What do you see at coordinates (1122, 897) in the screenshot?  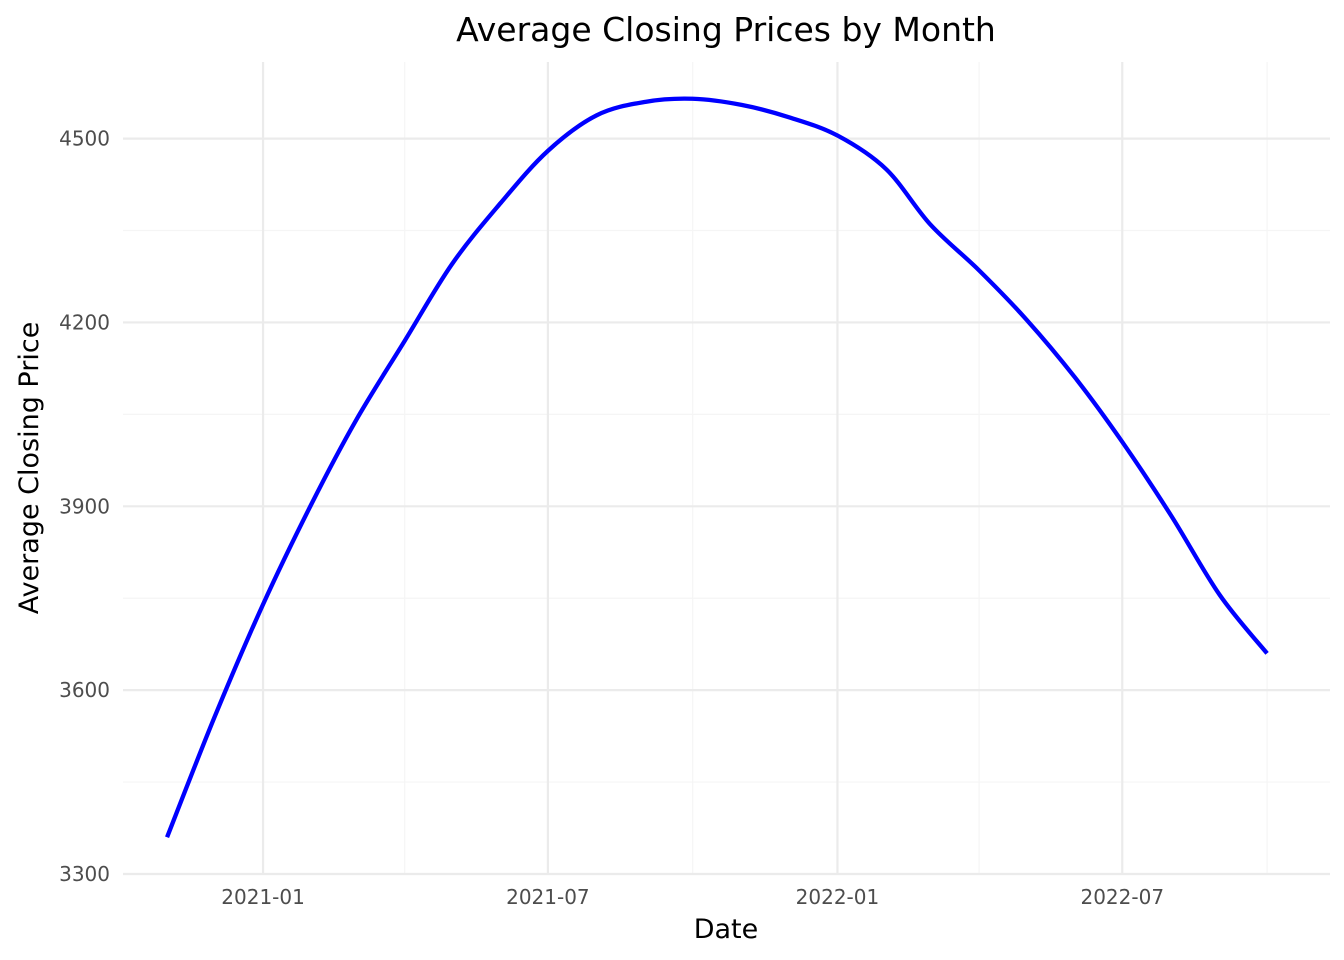 I see `x-tick-label: 2022-07` at bounding box center [1122, 897].